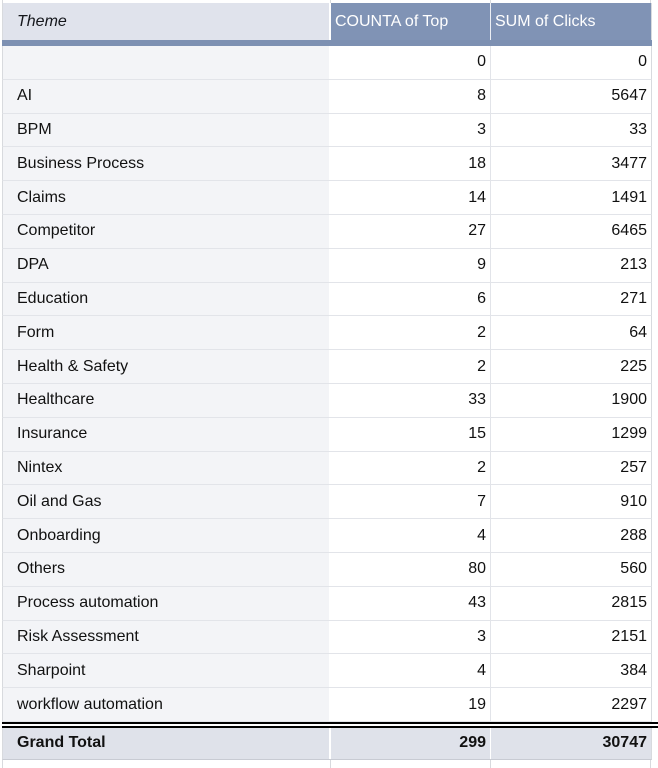 This screenshot has width=658, height=768. I want to click on table-row: BPM 3 33, so click(327, 130).